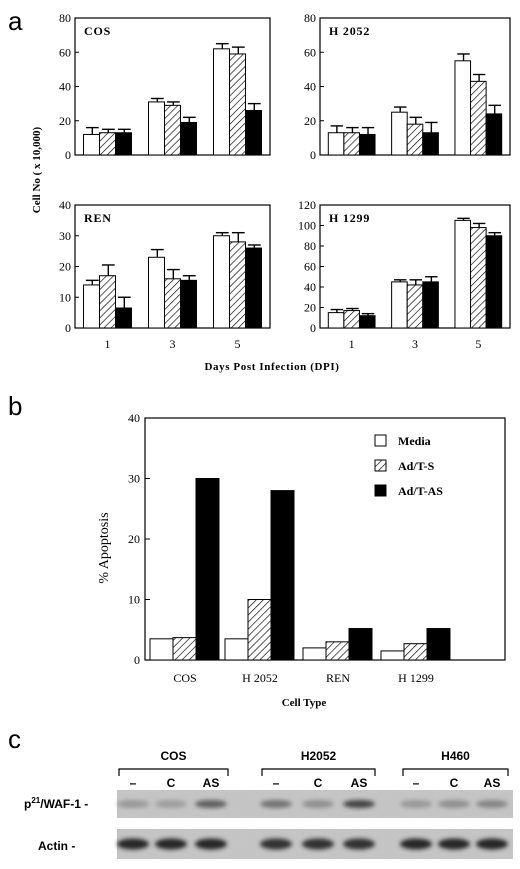 This screenshot has width=520, height=869. What do you see at coordinates (415, 344) in the screenshot?
I see `x-tick-label: 3` at bounding box center [415, 344].